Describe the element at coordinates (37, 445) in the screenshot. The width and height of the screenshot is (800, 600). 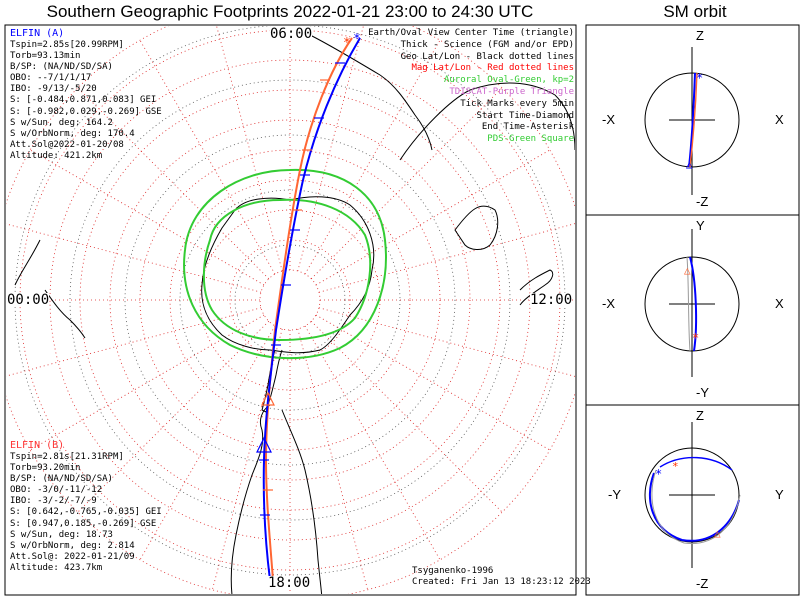
I see `elfin-b-title: ELFIN (B)` at that location.